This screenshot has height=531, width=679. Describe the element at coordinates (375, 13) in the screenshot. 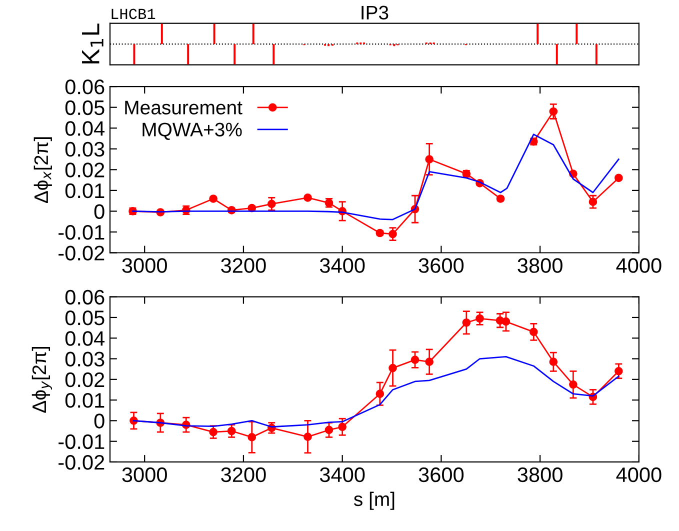

I see `chart-title: IP3` at that location.